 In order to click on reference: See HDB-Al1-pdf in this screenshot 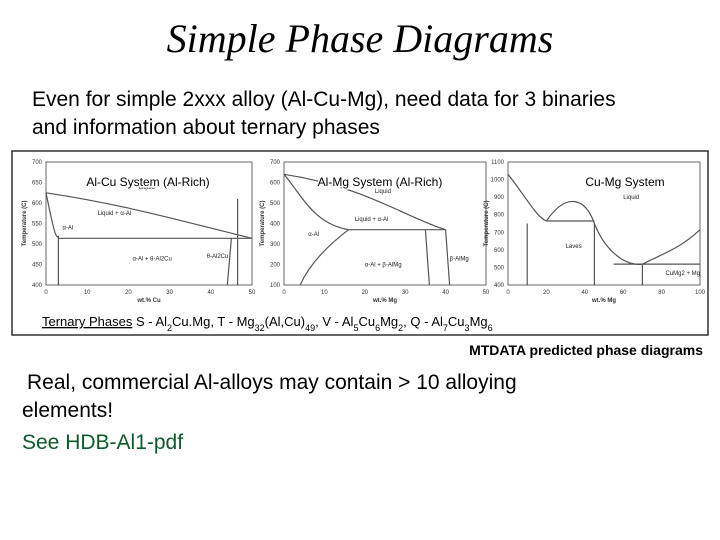, I will do `click(102, 442)`.